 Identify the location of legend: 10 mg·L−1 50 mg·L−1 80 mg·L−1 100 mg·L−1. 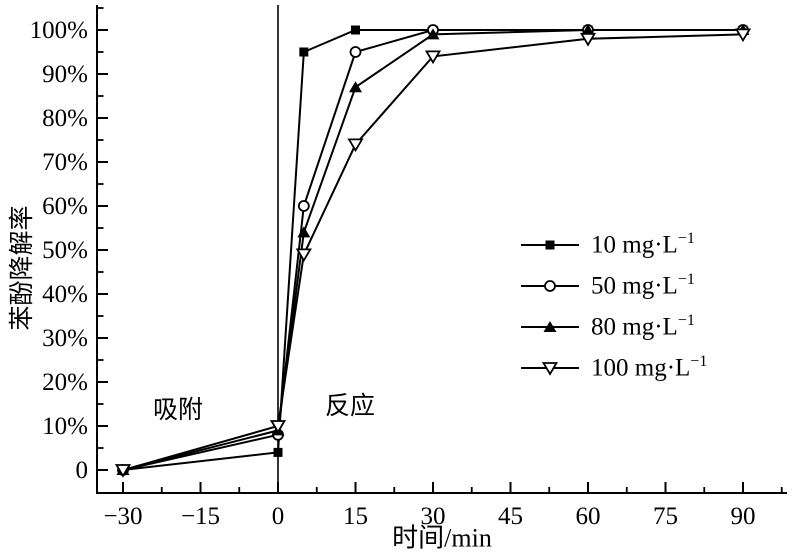
(614, 306).